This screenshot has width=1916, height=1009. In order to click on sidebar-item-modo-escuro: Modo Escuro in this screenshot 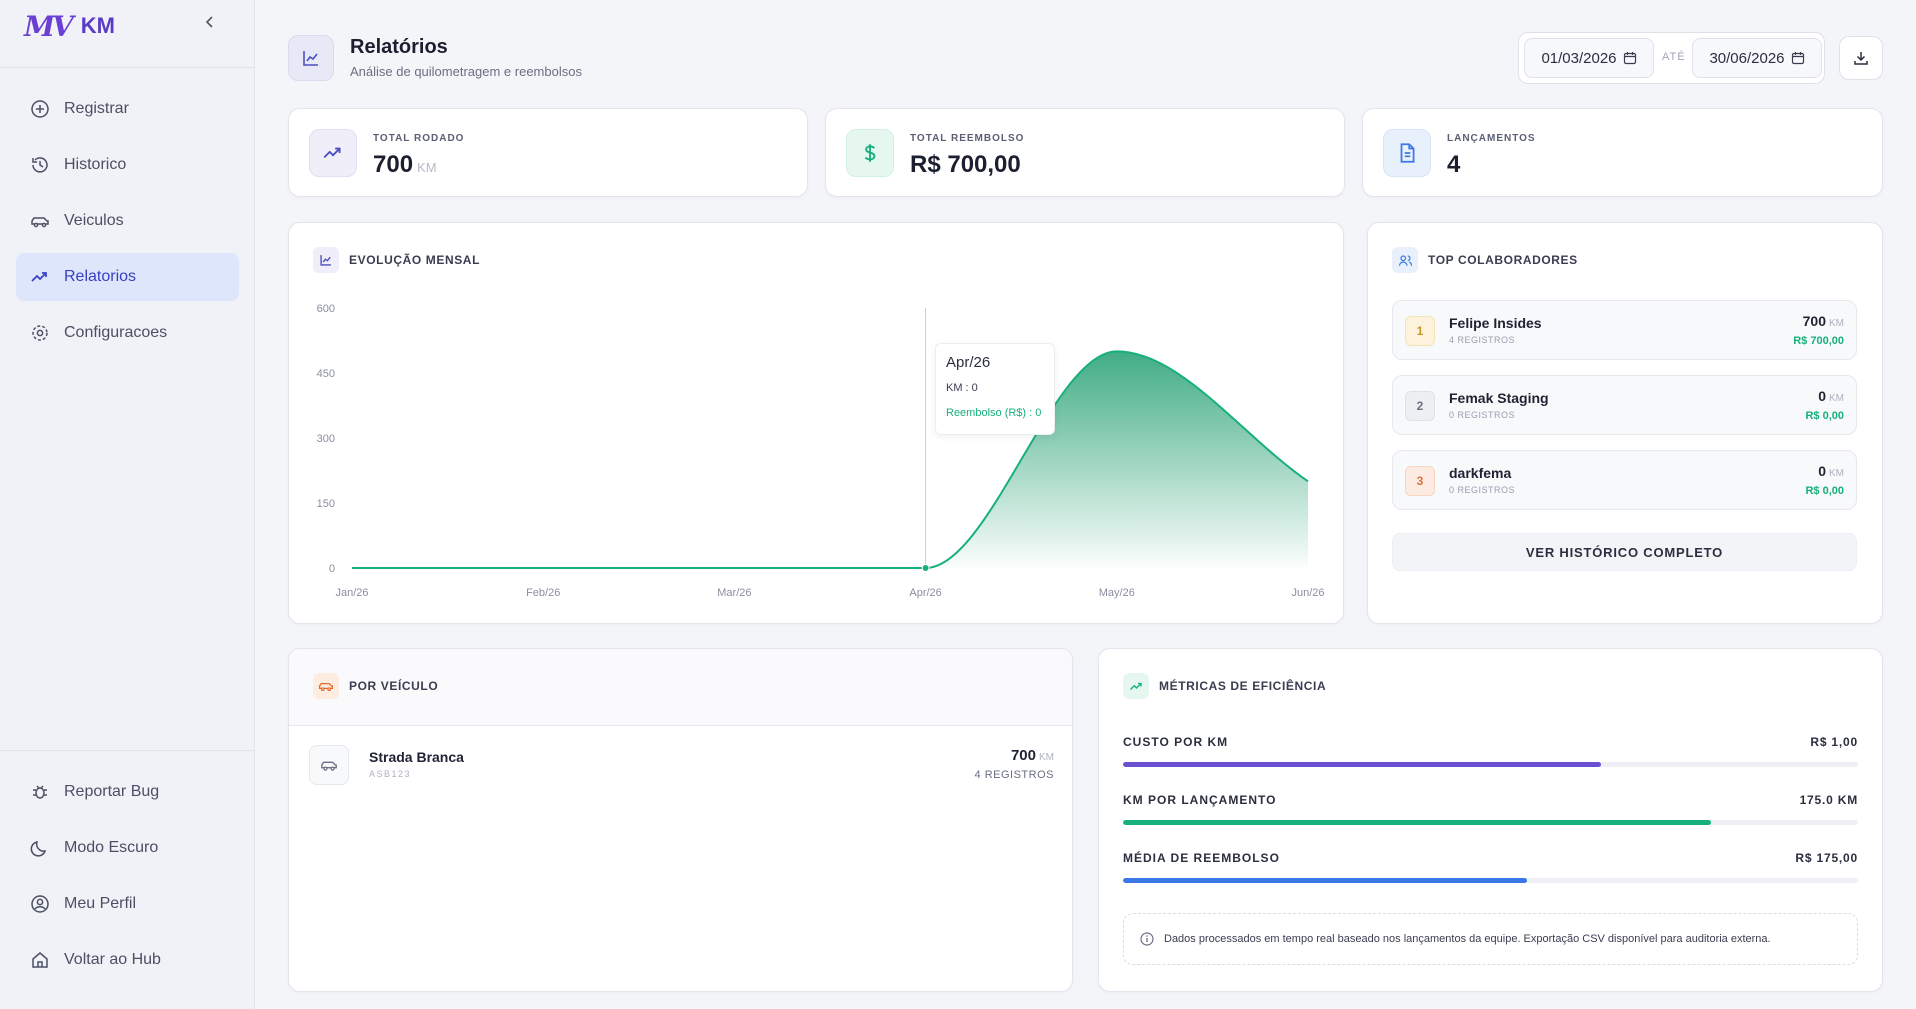, I will do `click(127, 848)`.